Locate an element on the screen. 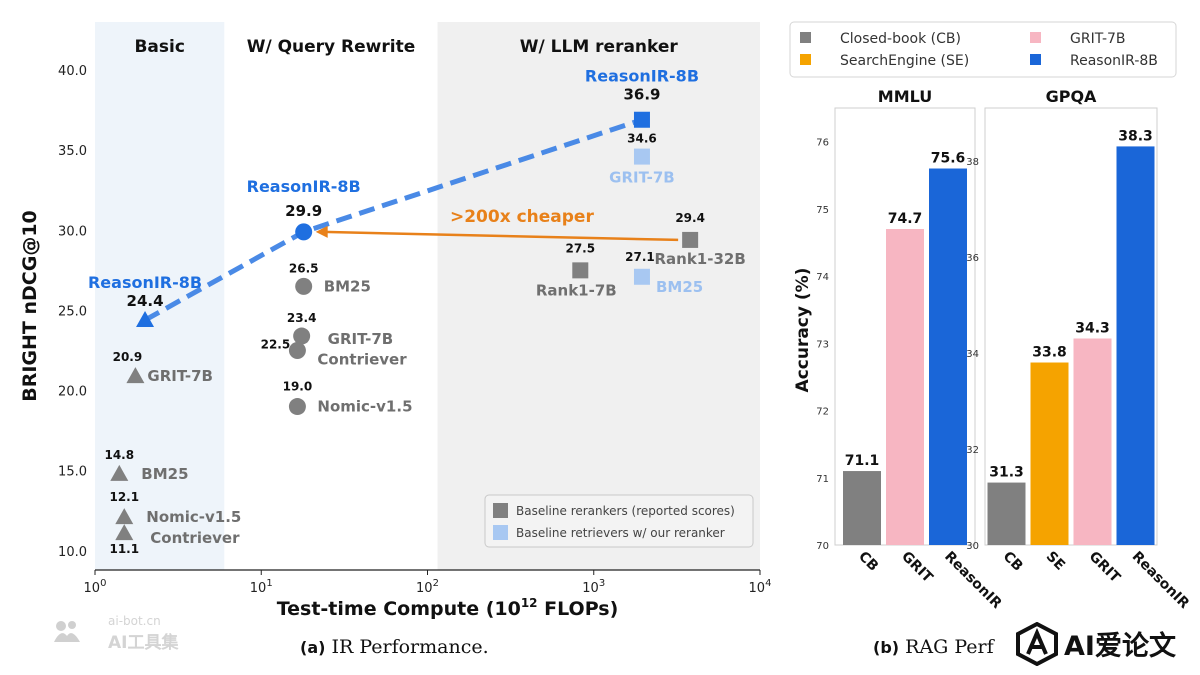 This screenshot has width=1200, height=675. point-value-label: 27.1 is located at coordinates (640, 257).